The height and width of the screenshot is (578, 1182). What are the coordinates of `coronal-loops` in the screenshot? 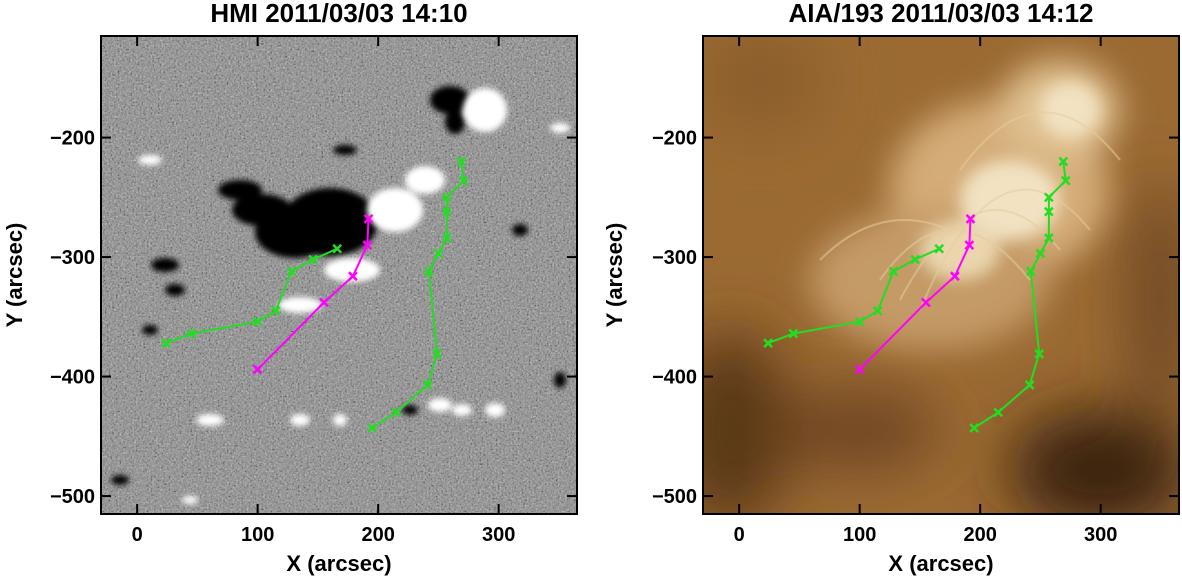 It's located at (970, 211).